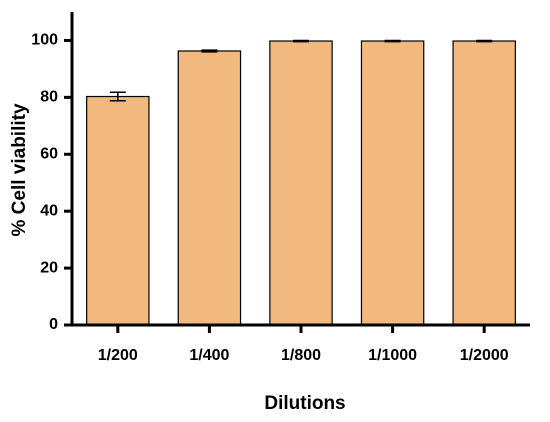  I want to click on x-tick-label: 1/800, so click(301, 355).